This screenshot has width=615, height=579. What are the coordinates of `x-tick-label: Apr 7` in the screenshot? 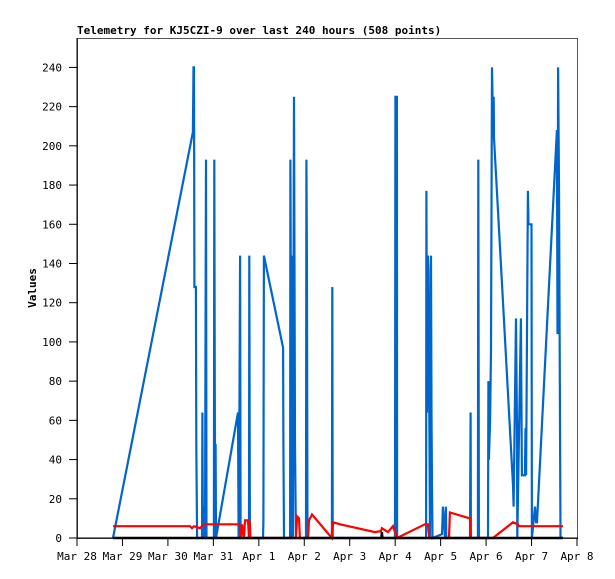 It's located at (531, 556).